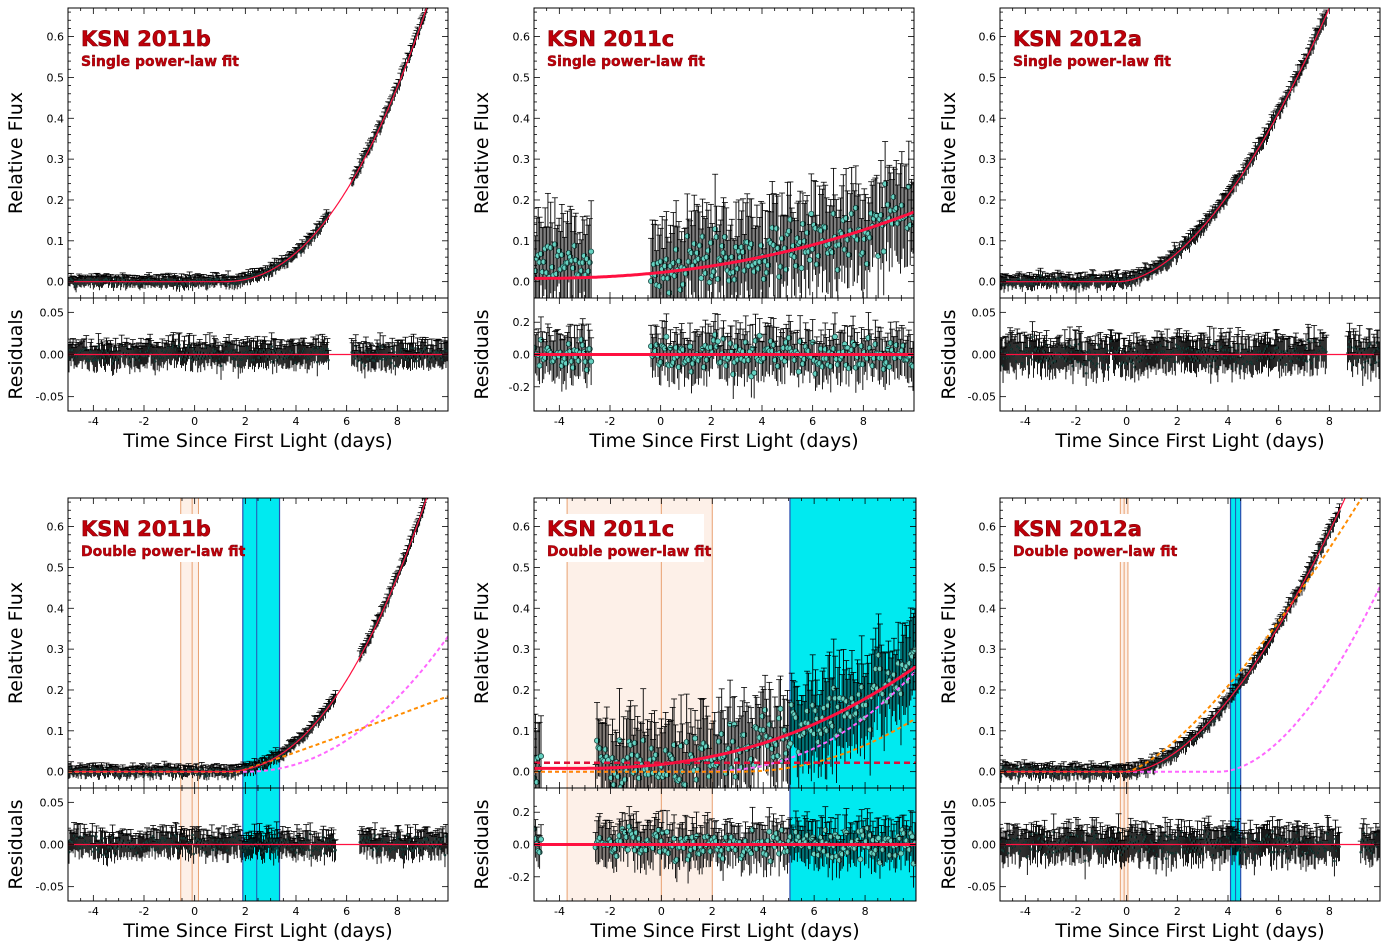 This screenshot has width=1400, height=944. Describe the element at coordinates (519, 387) in the screenshot. I see `res-tick-label: -0.2` at that location.